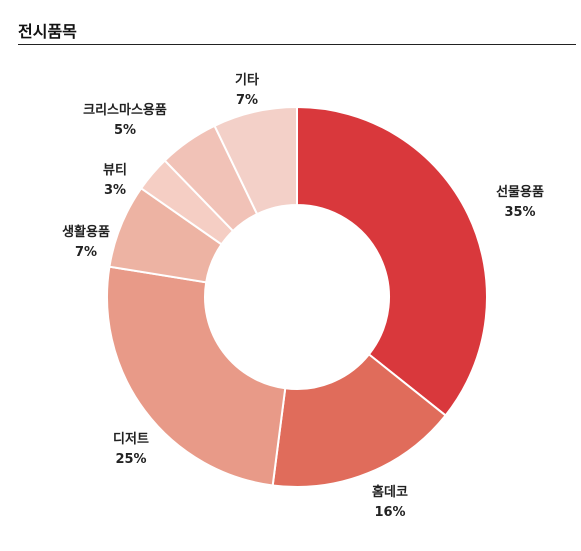 The width and height of the screenshot is (581, 551). I want to click on slice-category-label: 뷰티, so click(115, 170).